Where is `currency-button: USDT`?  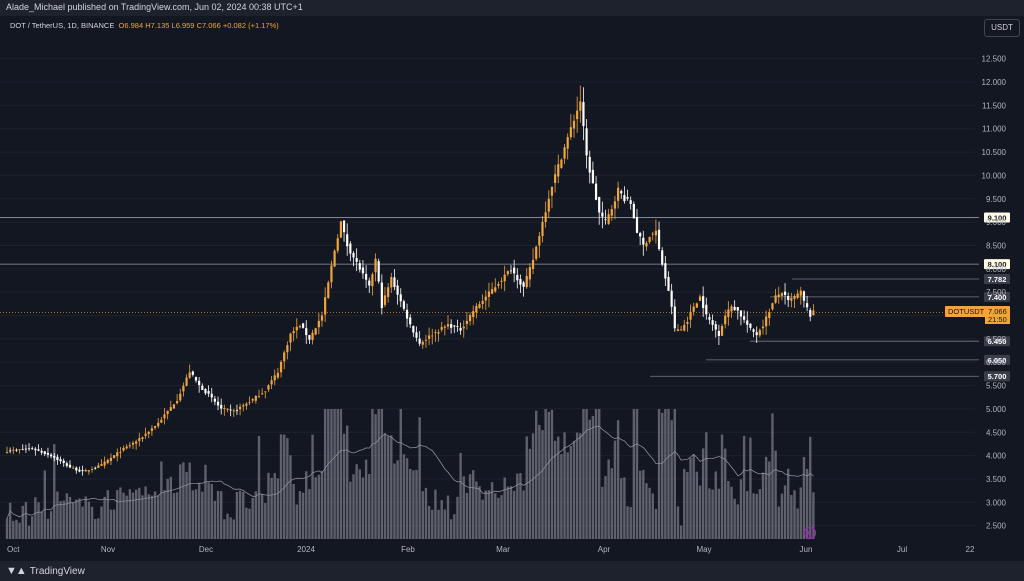
currency-button: USDT is located at coordinates (1002, 28).